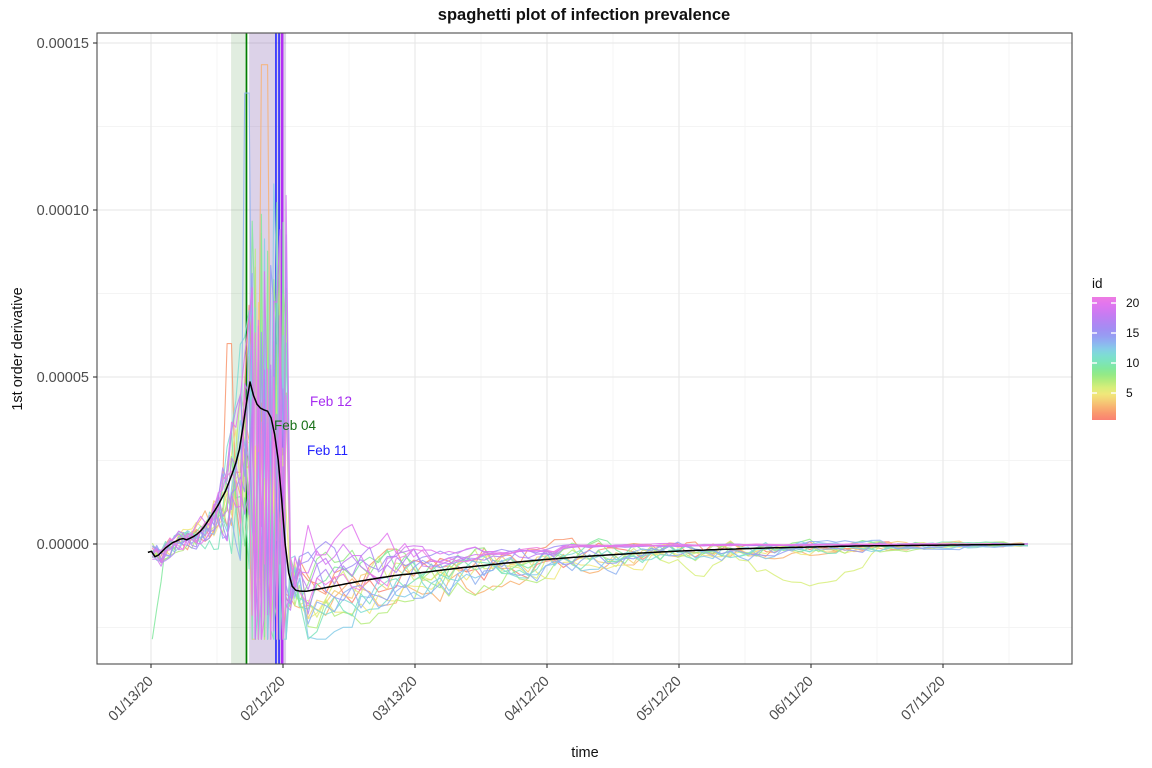 The height and width of the screenshot is (768, 1152). What do you see at coordinates (327, 450) in the screenshot?
I see `annotation-feb-11: Feb 11` at bounding box center [327, 450].